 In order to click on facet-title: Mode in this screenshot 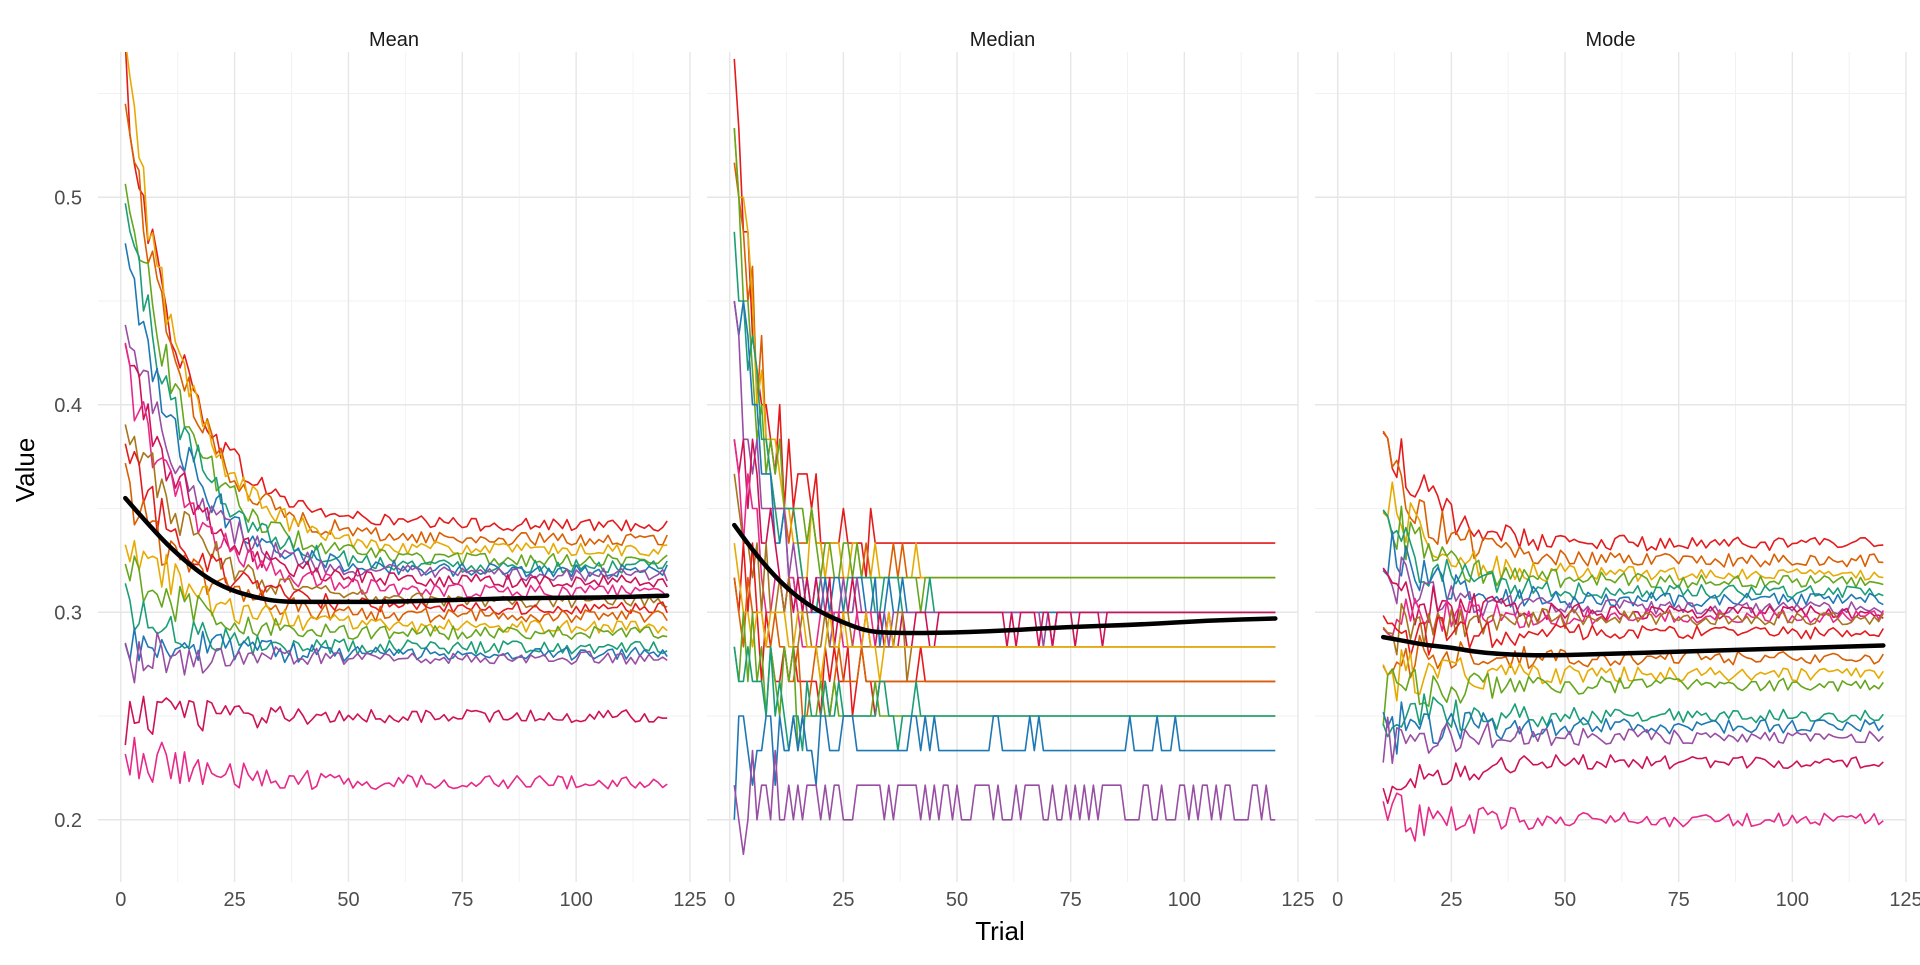, I will do `click(1610, 40)`.